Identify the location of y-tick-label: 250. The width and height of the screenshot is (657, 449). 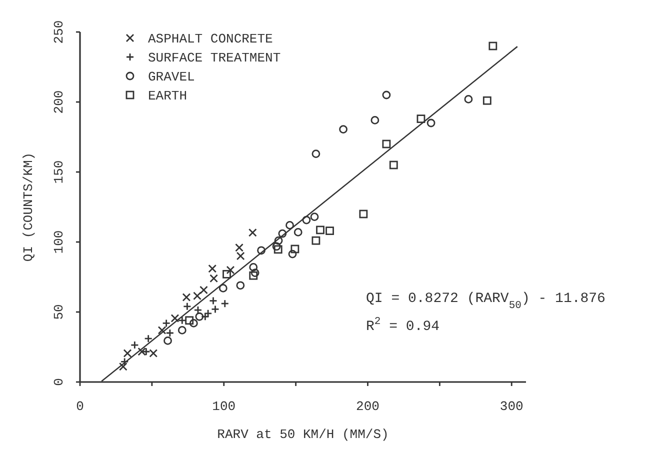
(59, 32).